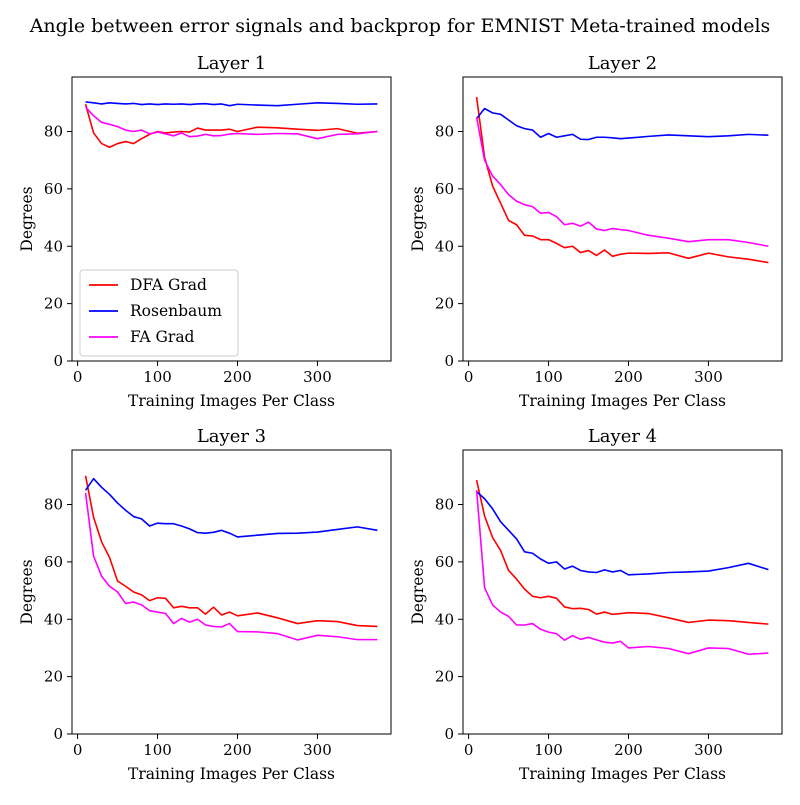 This screenshot has width=800, height=805. What do you see at coordinates (622, 63) in the screenshot?
I see `subplot-title: Layer 2` at bounding box center [622, 63].